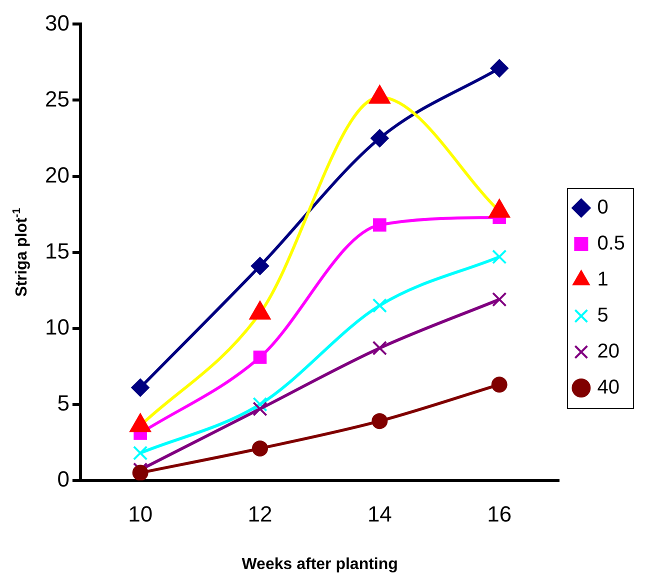  What do you see at coordinates (499, 514) in the screenshot?
I see `x-tick-label: 16` at bounding box center [499, 514].